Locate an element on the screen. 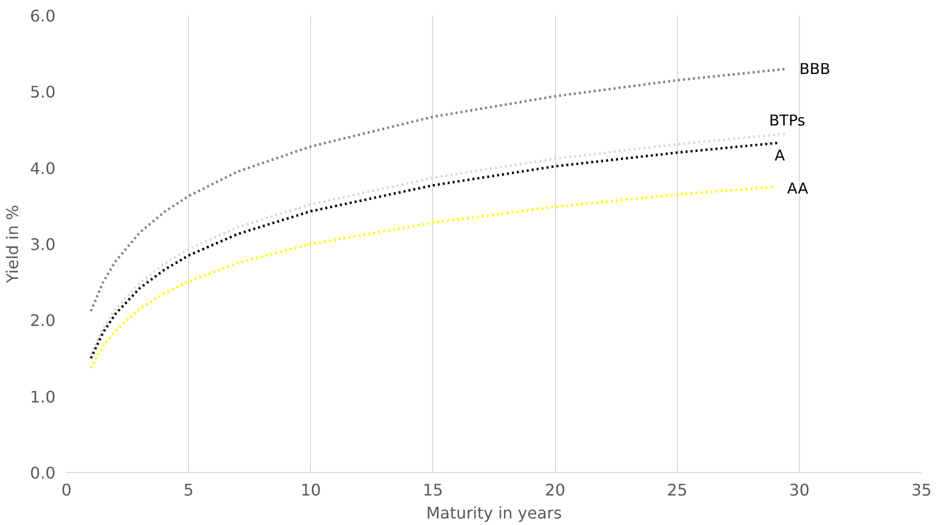  y-tick-label: 5.0 is located at coordinates (43, 92).